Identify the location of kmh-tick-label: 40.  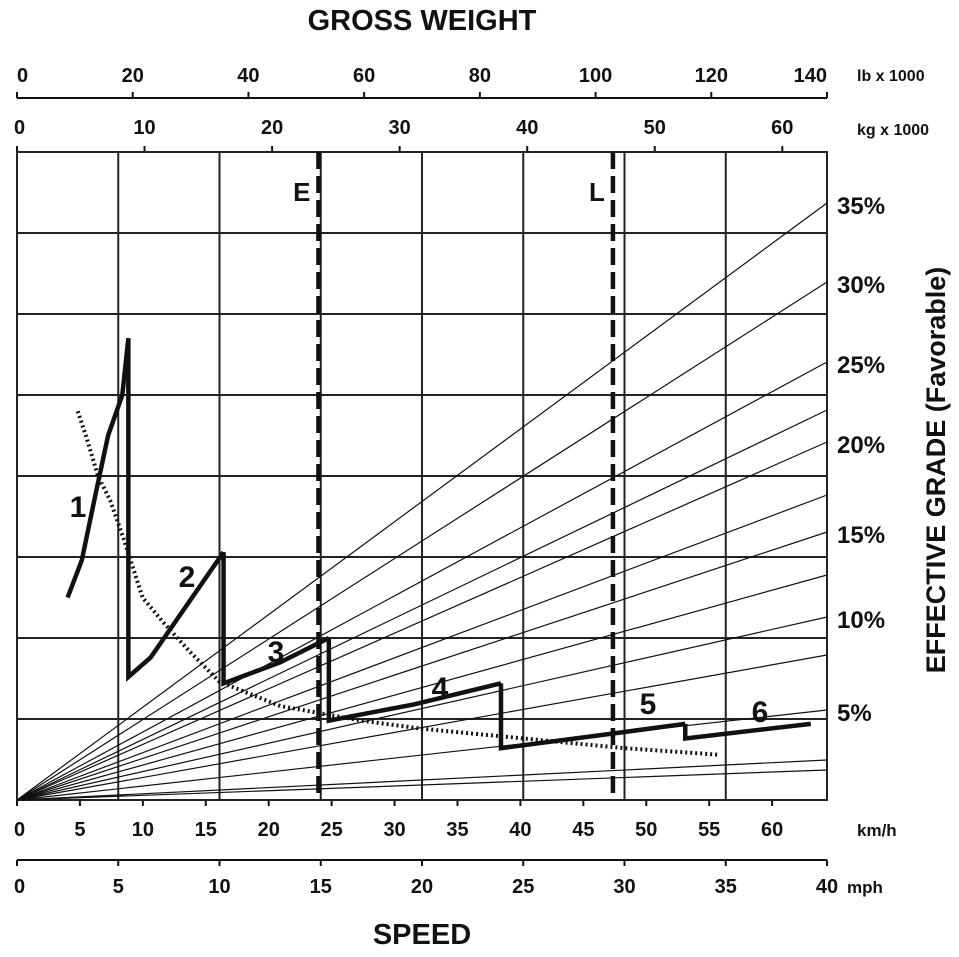
(520, 830).